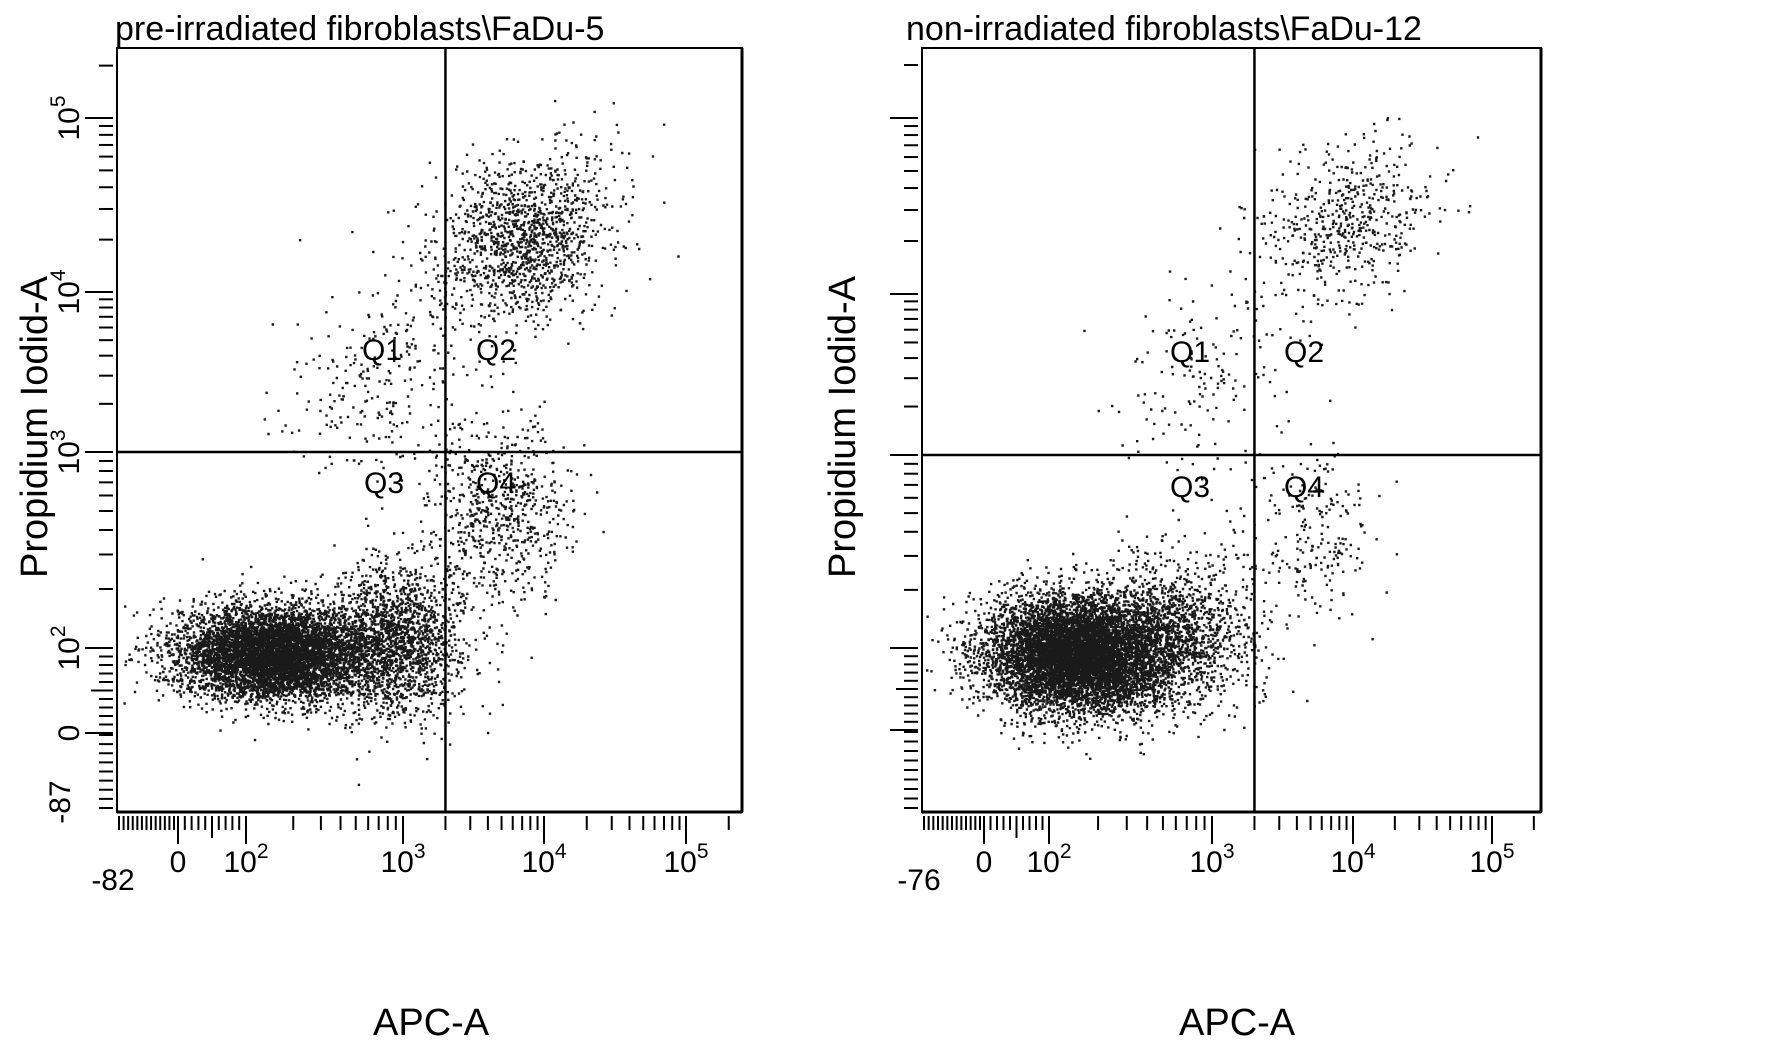 This screenshot has height=1057, width=1772. I want to click on y-tick-exponent: 4, so click(58, 275).